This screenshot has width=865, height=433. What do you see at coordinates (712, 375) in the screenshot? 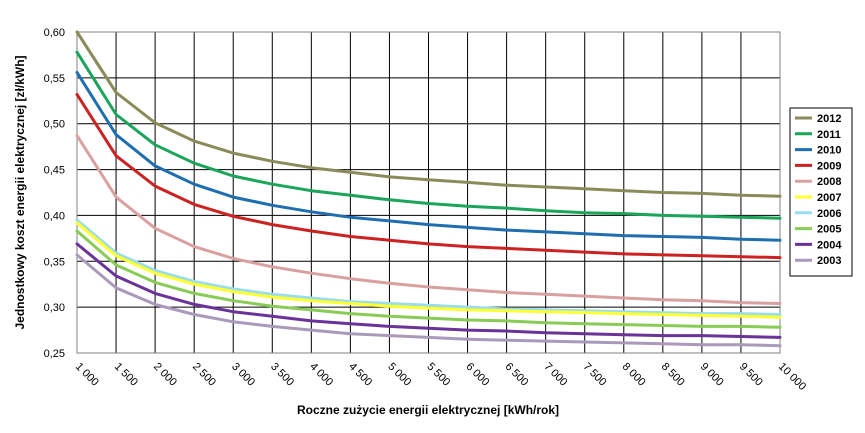
I see `x-tick-label: 9 000` at bounding box center [712, 375].